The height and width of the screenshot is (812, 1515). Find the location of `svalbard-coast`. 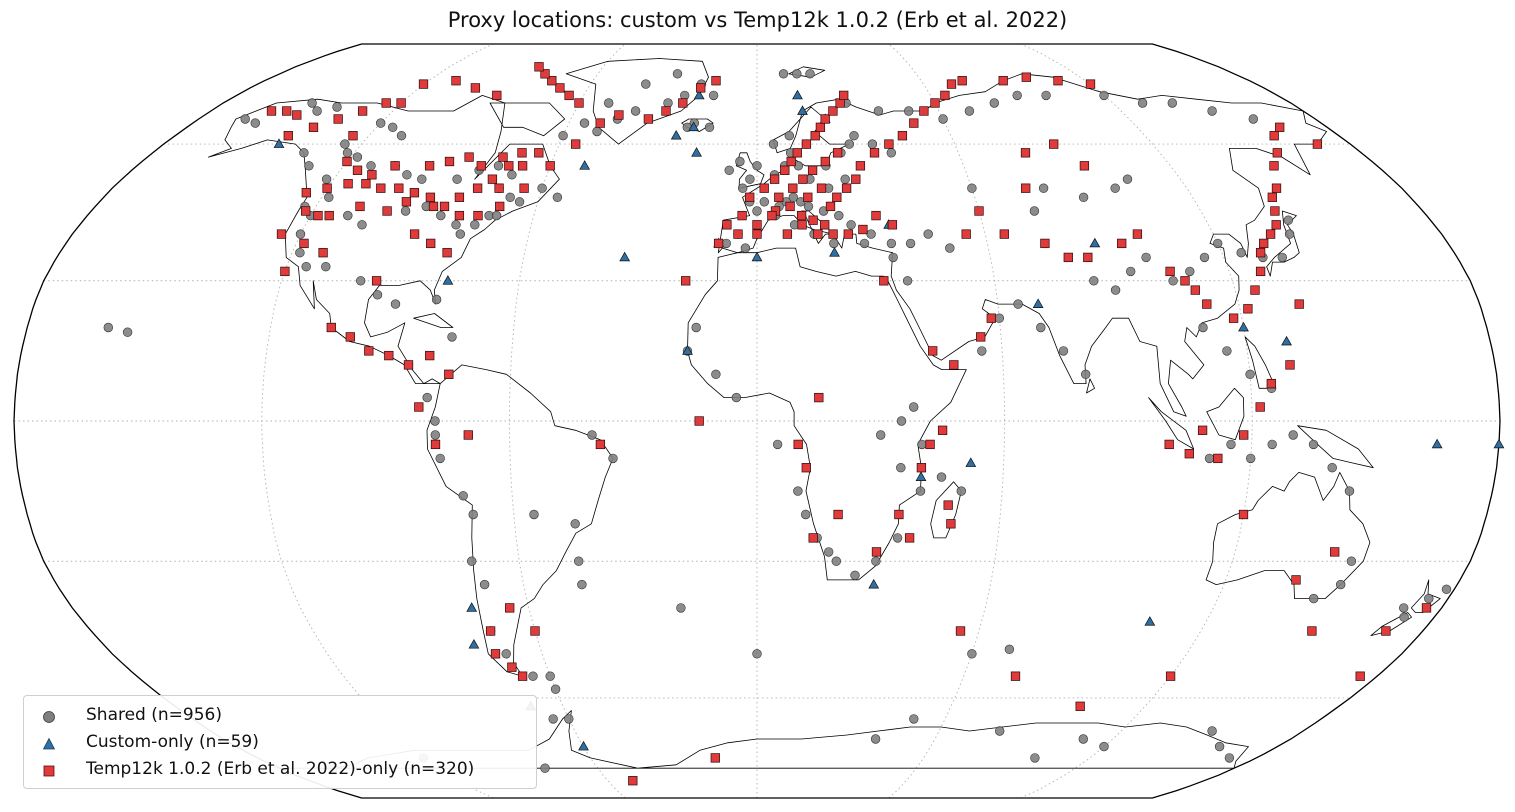

svalbard-coast is located at coordinates (807, 72).